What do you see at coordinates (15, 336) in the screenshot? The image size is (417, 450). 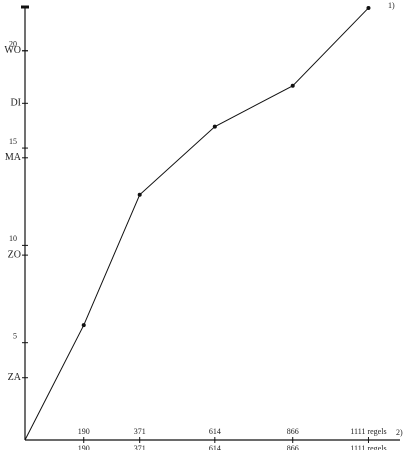 I see `y-tick-label: 5` at bounding box center [15, 336].